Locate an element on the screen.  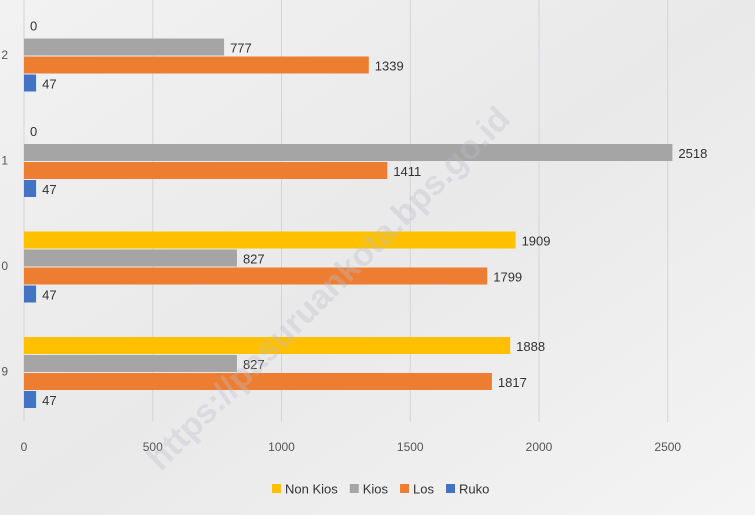
data-label: 1411 is located at coordinates (407, 171).